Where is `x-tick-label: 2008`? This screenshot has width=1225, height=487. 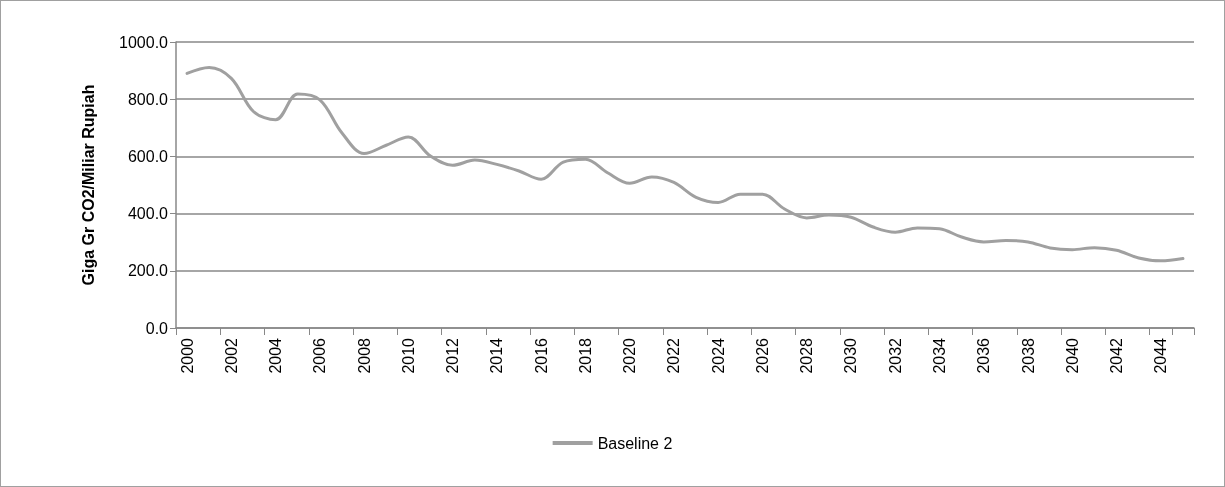
x-tick-label: 2008 is located at coordinates (364, 355).